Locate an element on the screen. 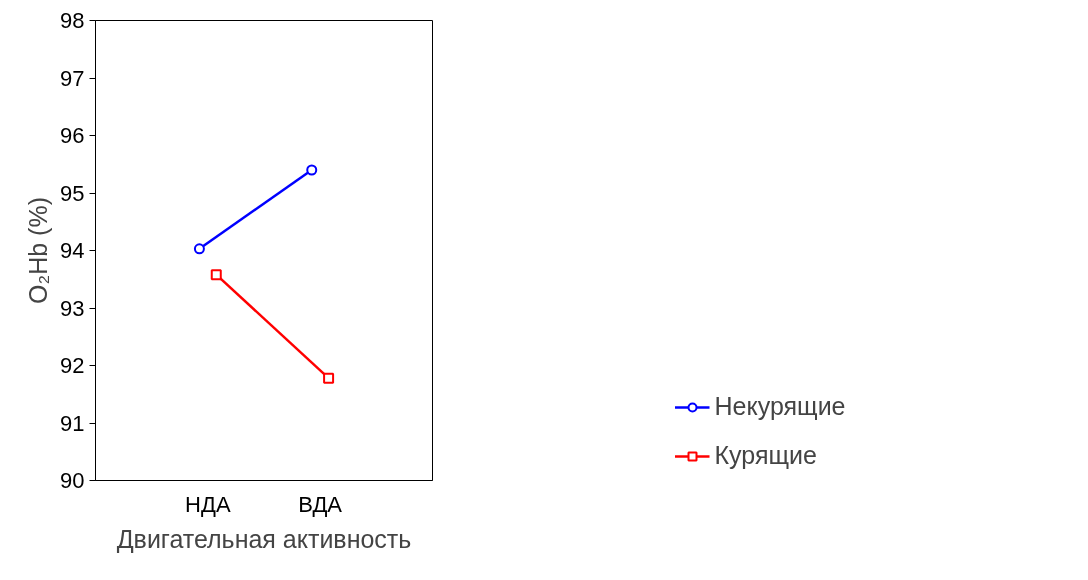 The width and height of the screenshot is (1088, 580). y-tick-label: 96 is located at coordinates (72, 135).